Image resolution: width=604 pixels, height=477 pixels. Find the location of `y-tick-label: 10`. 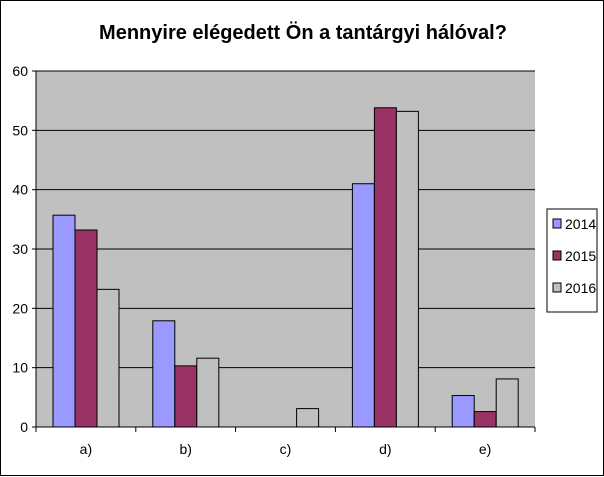

y-tick-label: 10 is located at coordinates (20, 368).